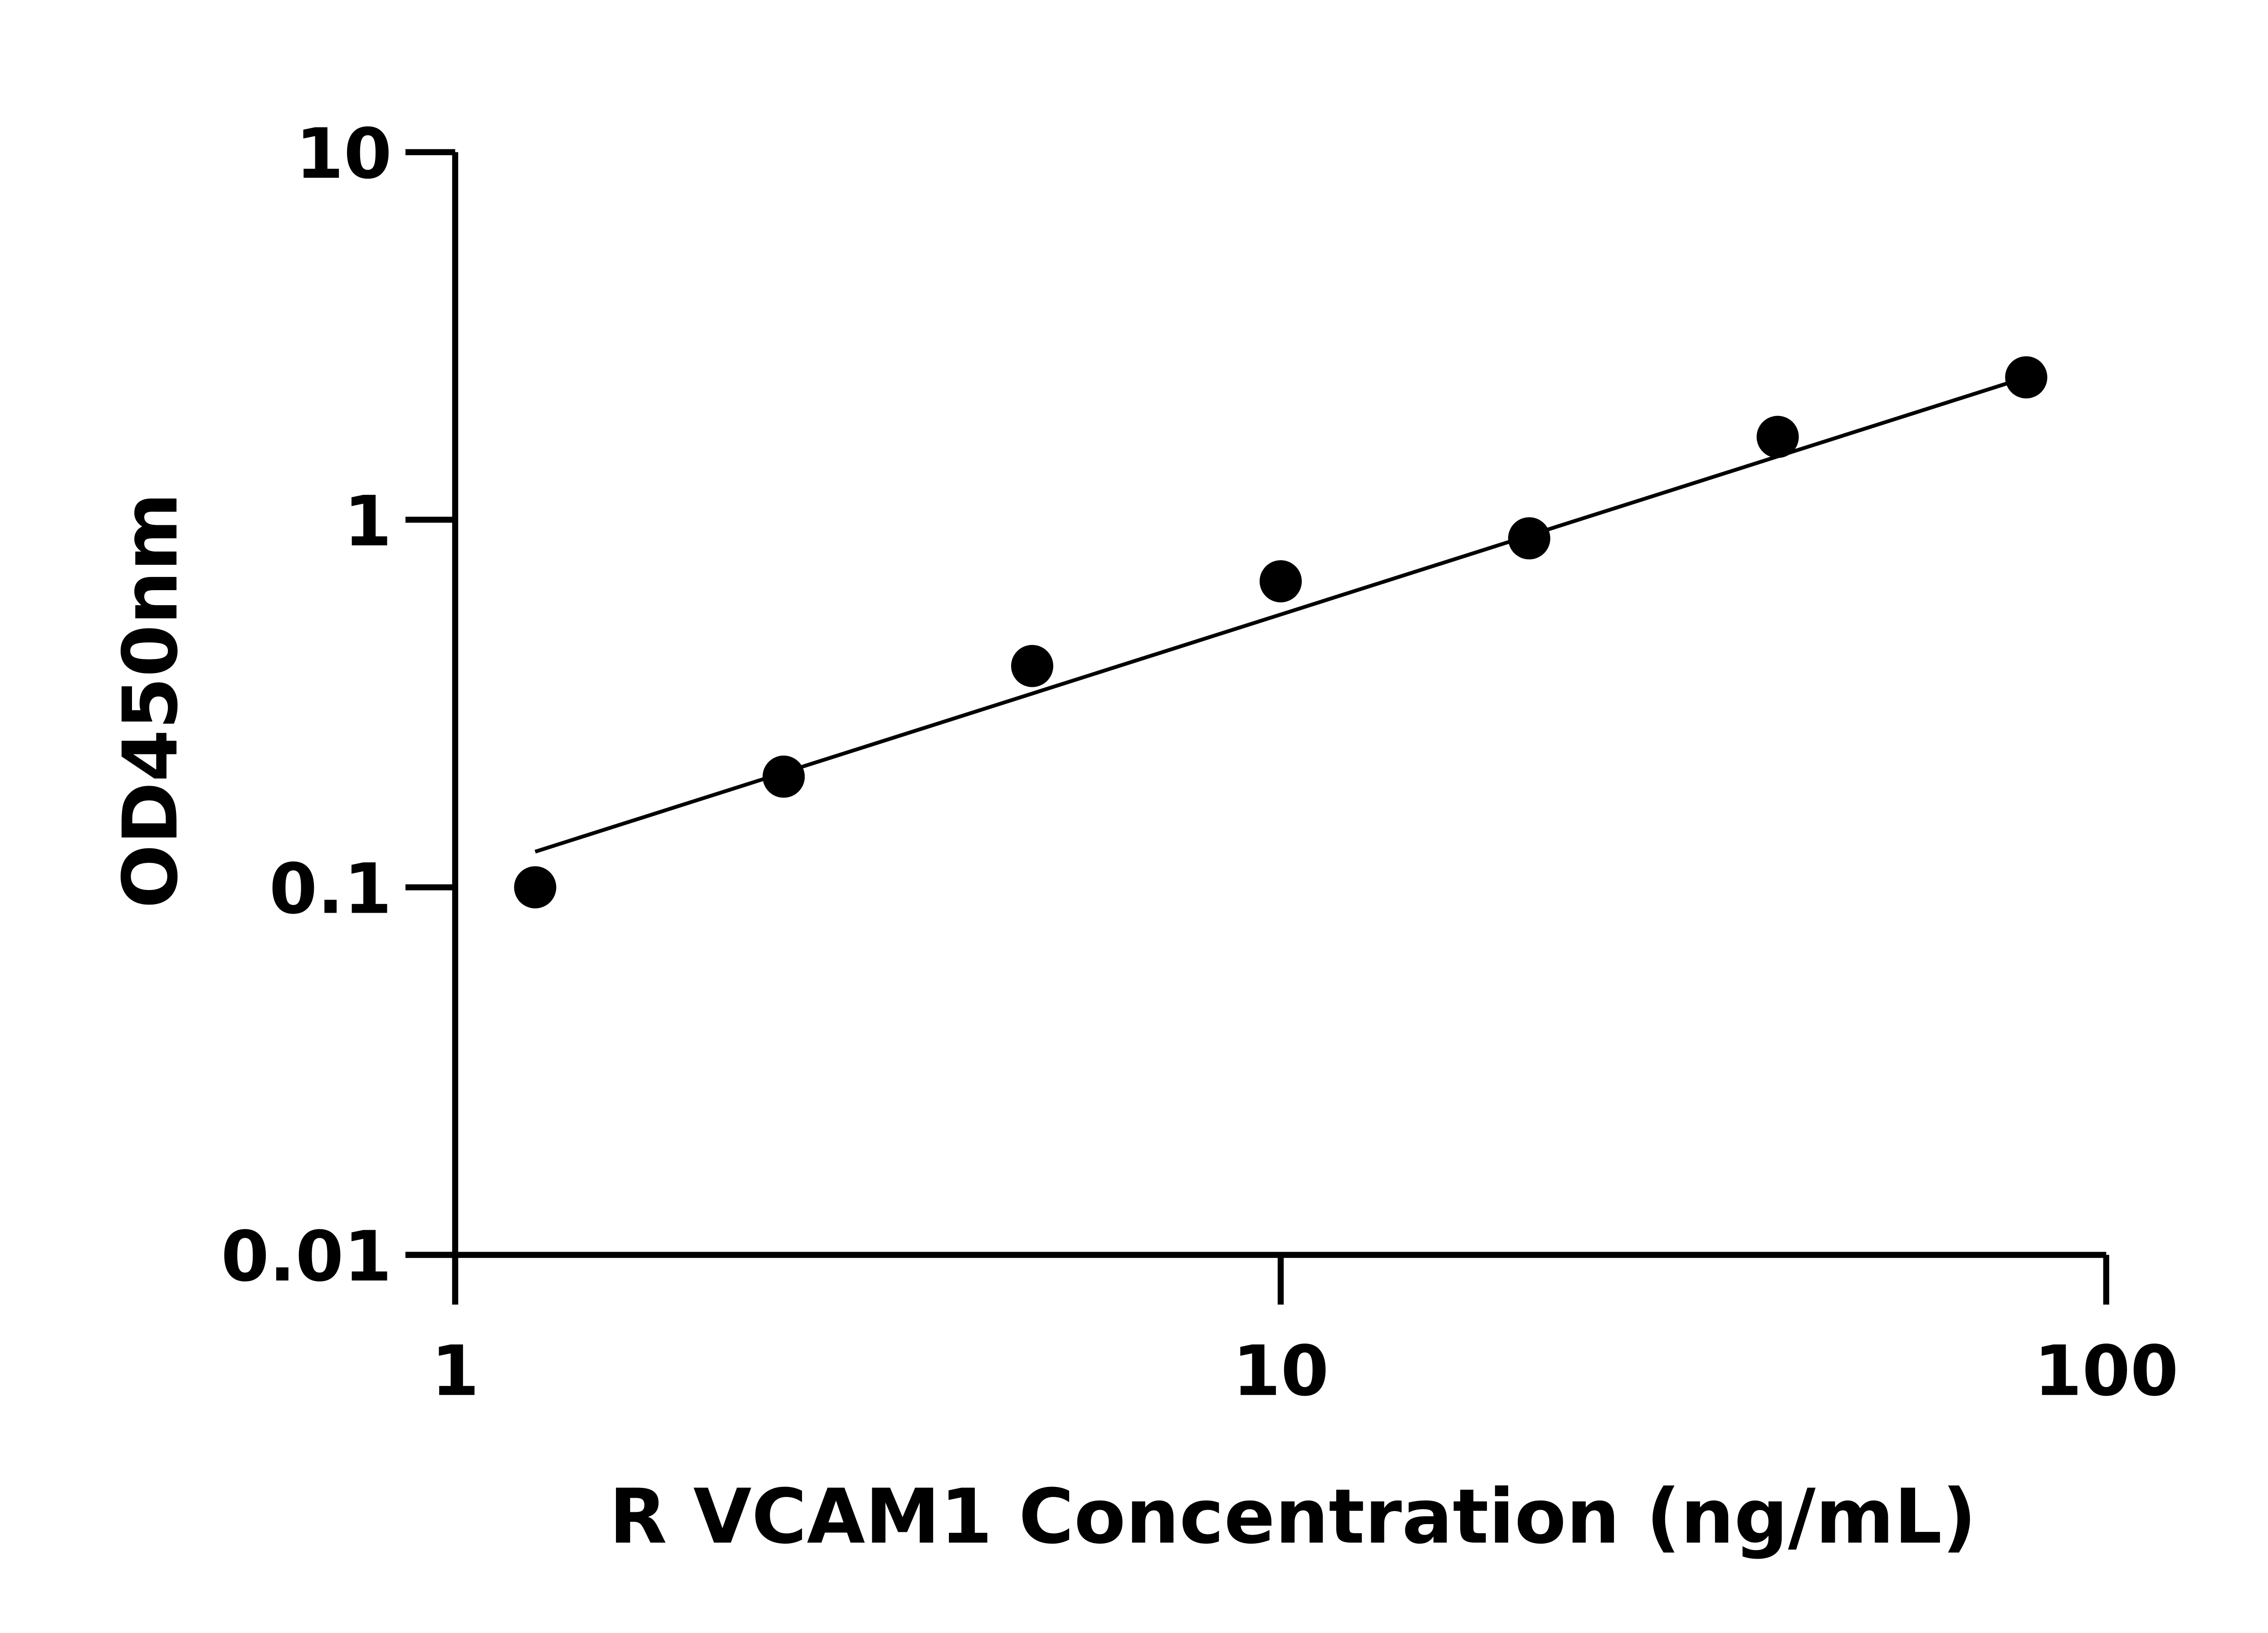 The image size is (2268, 1633). Describe the element at coordinates (331, 889) in the screenshot. I see `y-tick-label: 0.1` at that location.